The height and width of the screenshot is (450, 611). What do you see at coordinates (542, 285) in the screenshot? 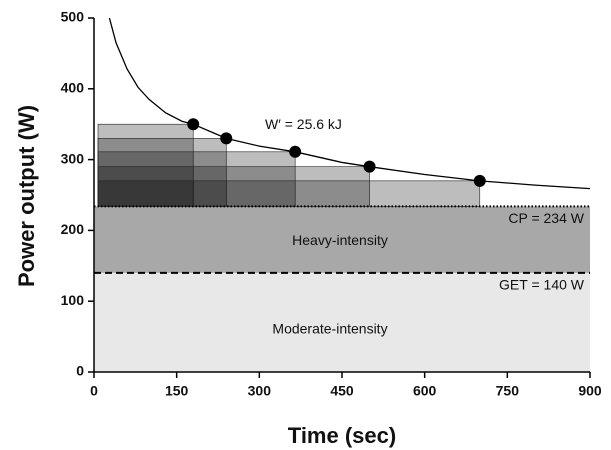
I see `threshold-label: GET = 140 W` at bounding box center [542, 285].